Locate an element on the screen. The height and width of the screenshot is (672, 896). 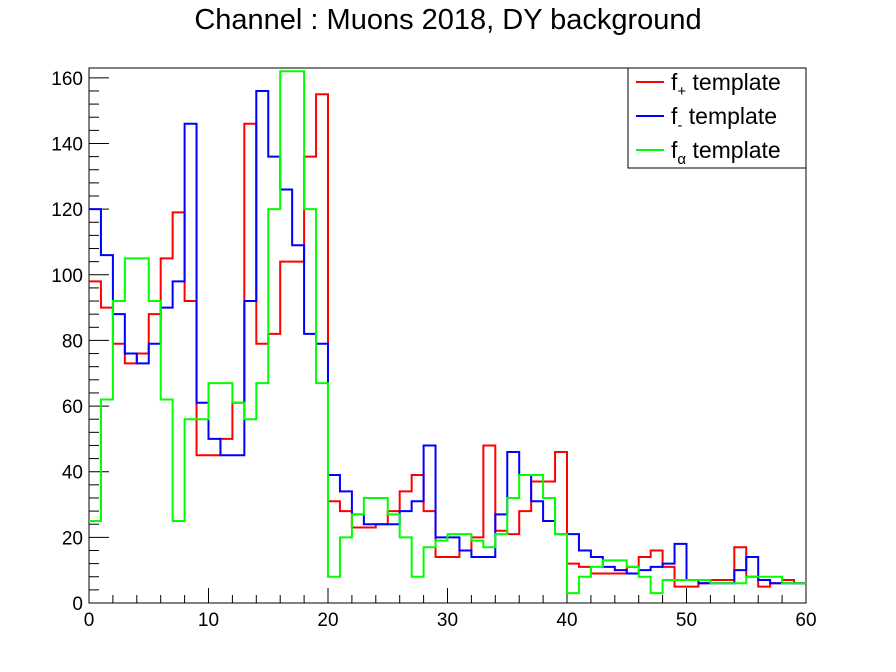
y-tick-label: 120 is located at coordinates (67, 210).